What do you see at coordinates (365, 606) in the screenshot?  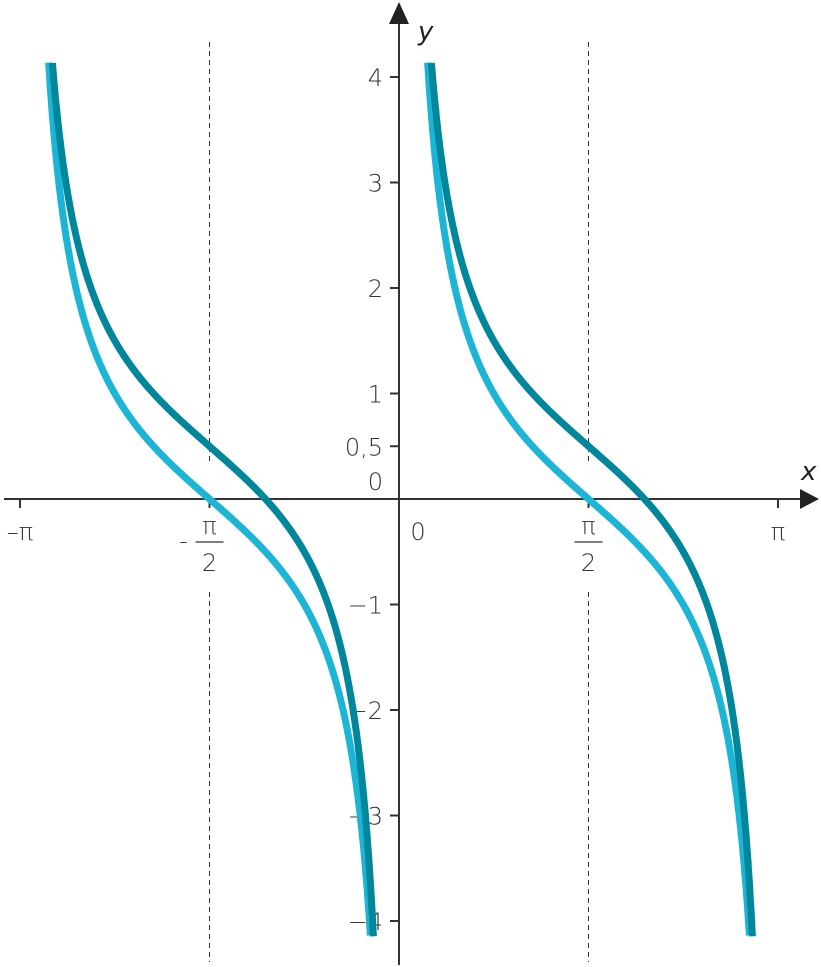 I see `y-tick-label: −1` at bounding box center [365, 606].